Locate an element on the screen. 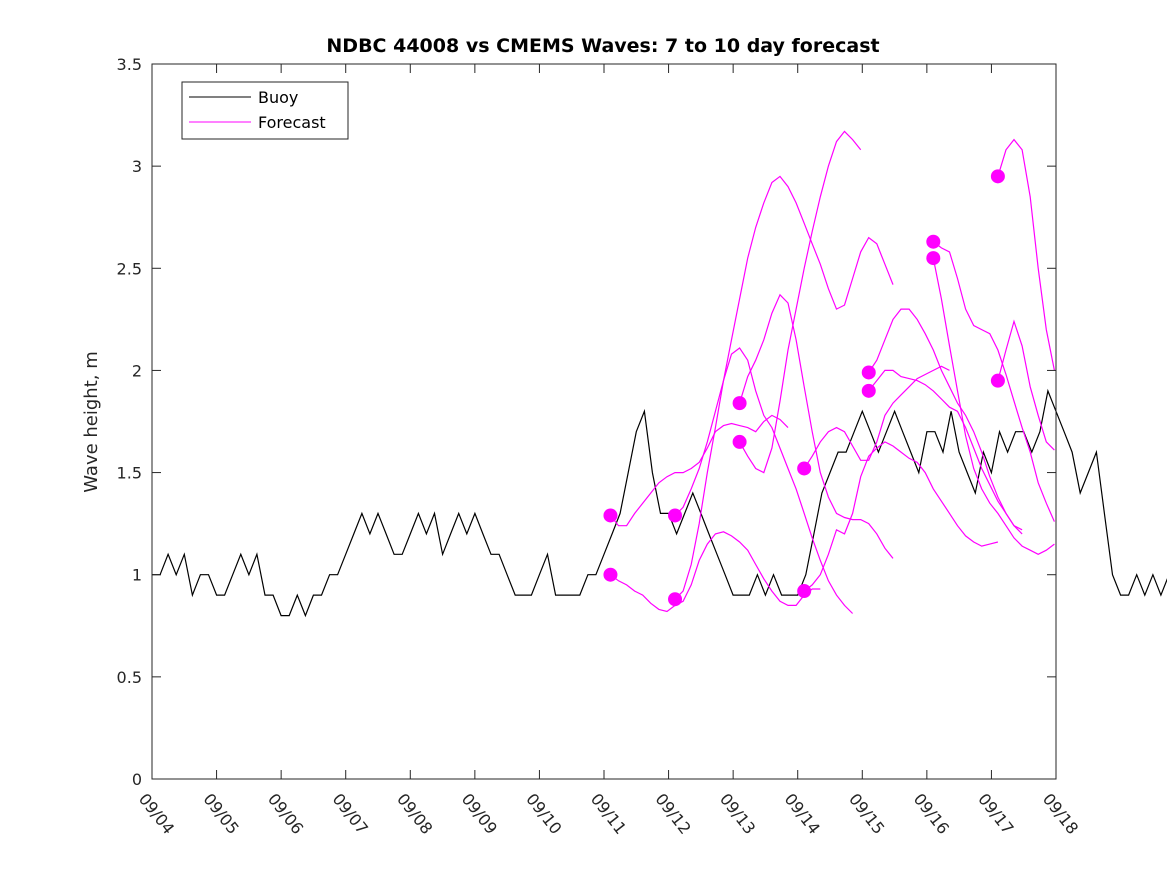 The height and width of the screenshot is (875, 1167). y-tick-label: 1 is located at coordinates (137, 575).